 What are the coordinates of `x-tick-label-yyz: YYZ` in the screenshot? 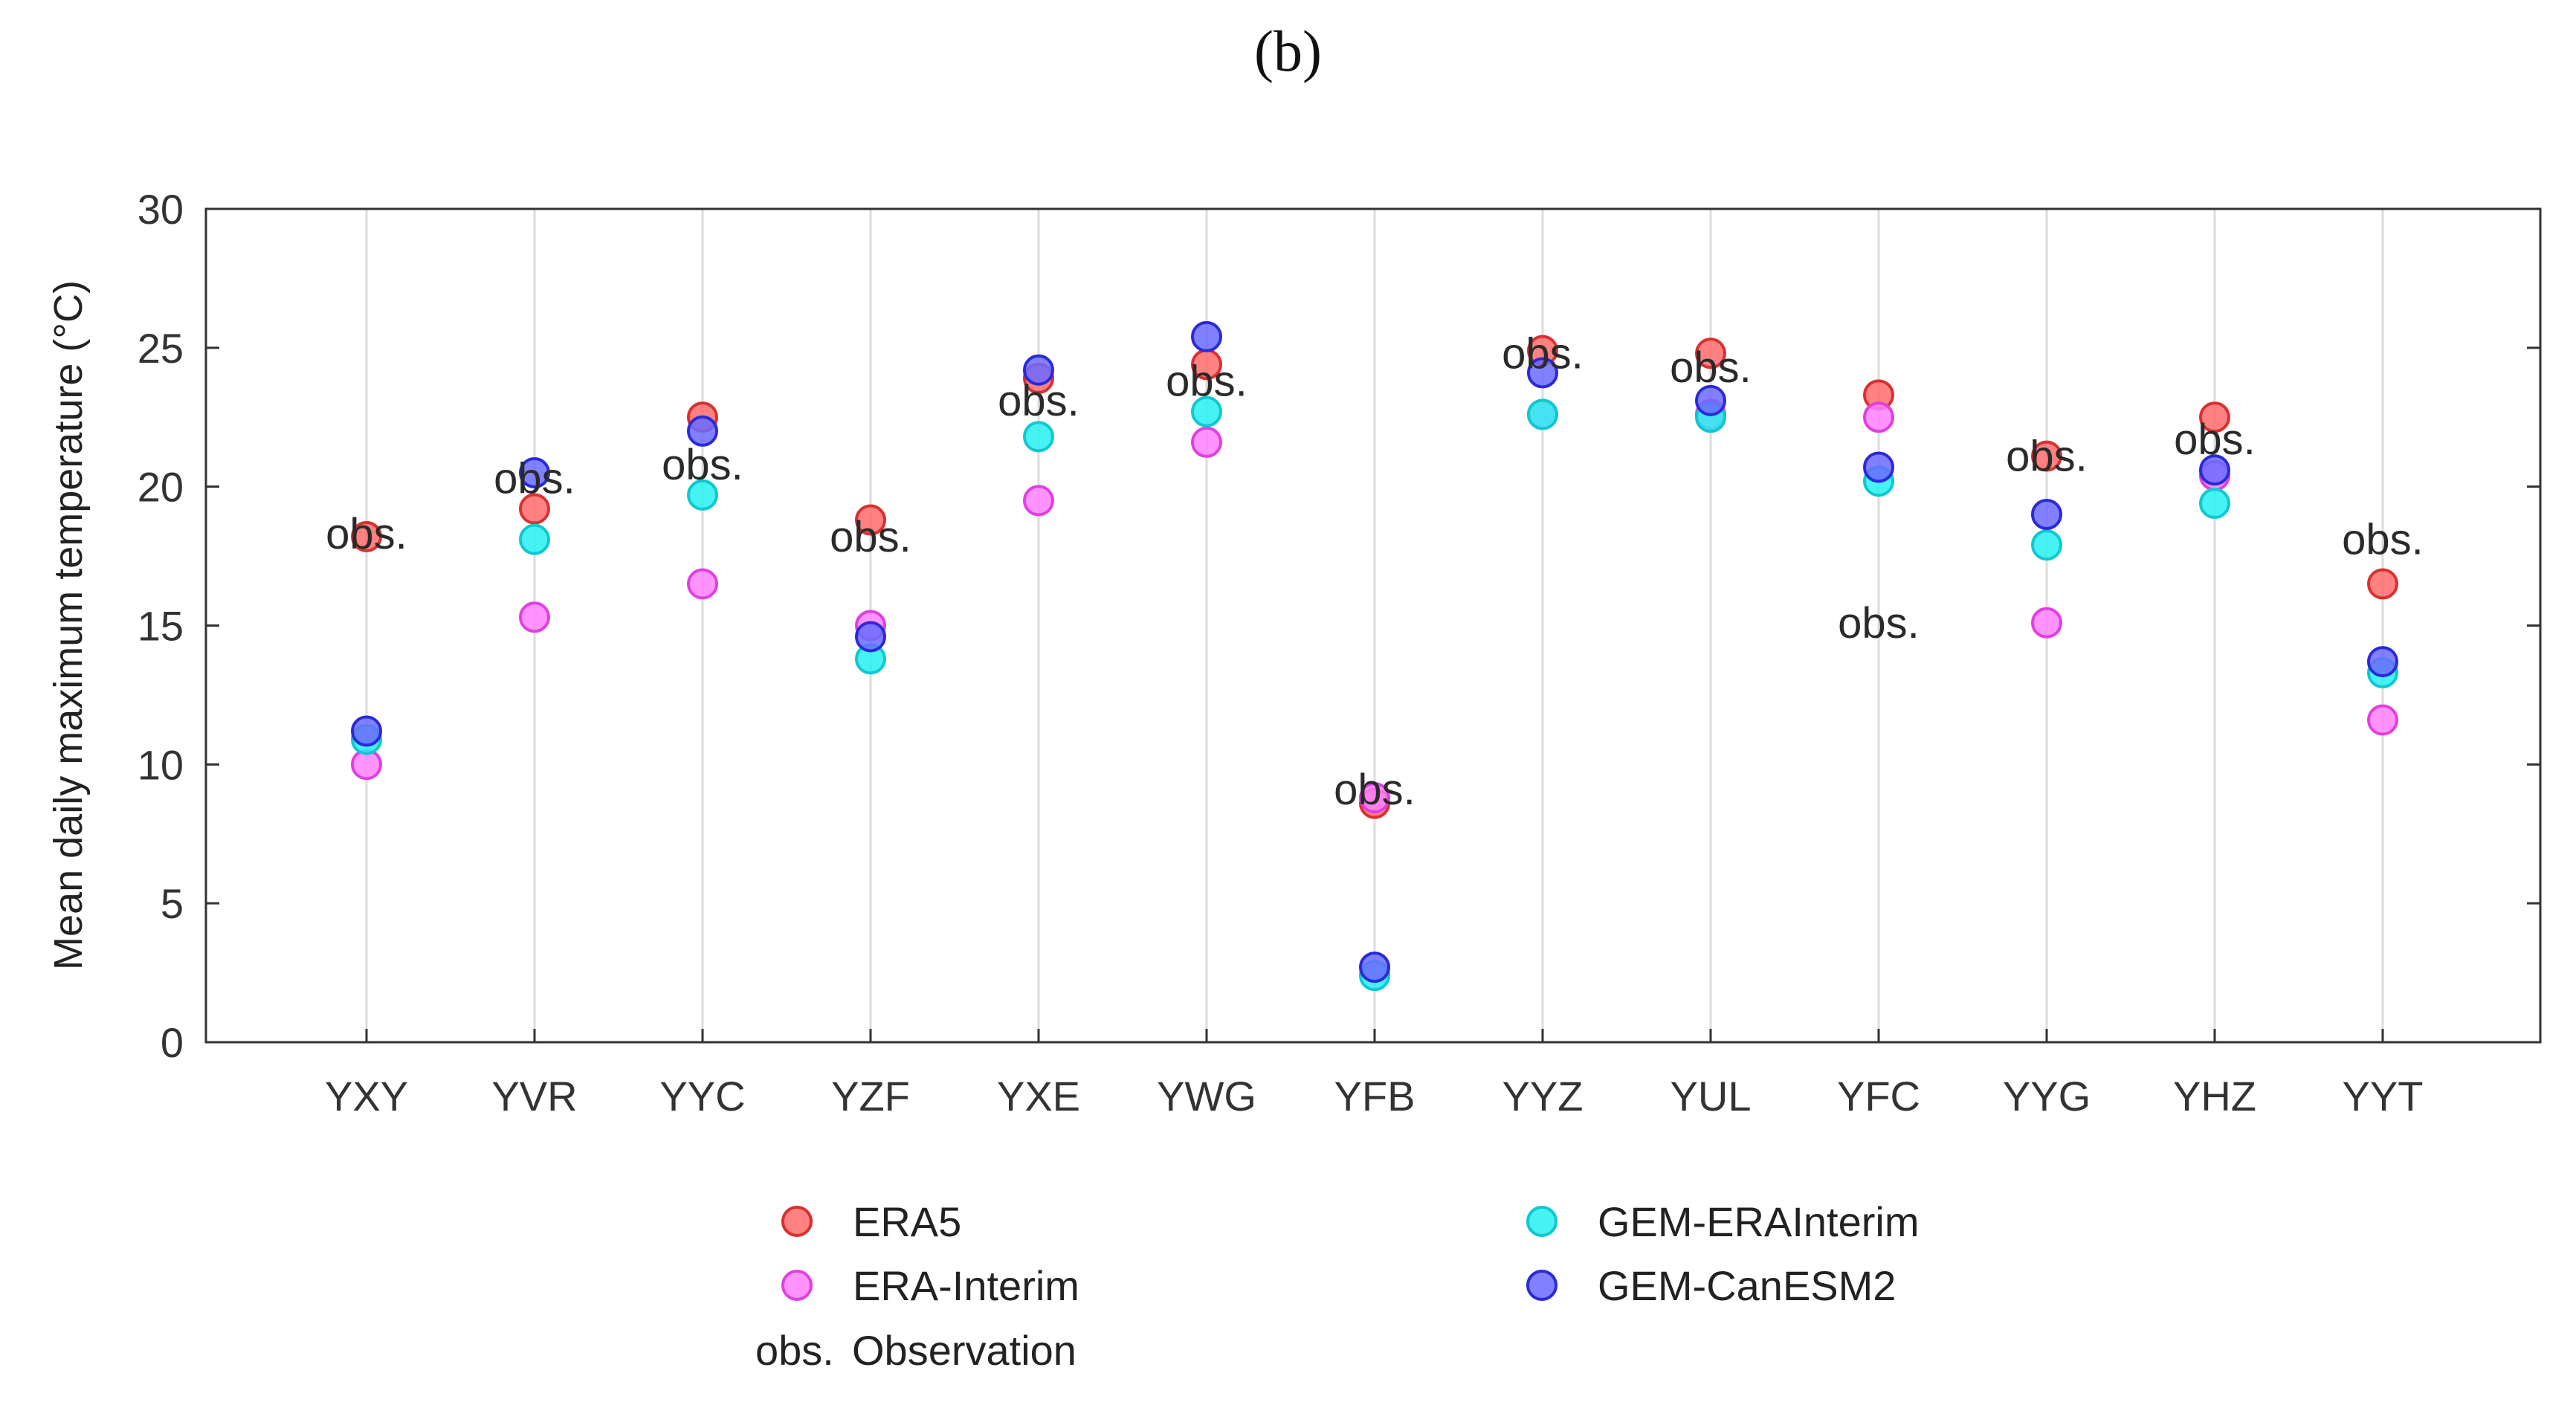 It's located at (1543, 1096).